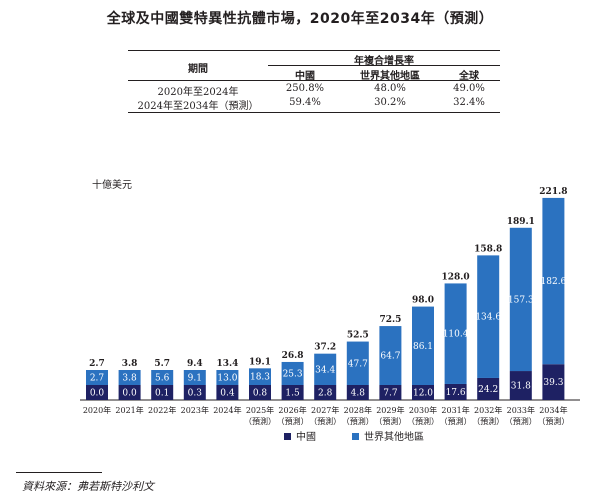 The height and width of the screenshot is (496, 600). What do you see at coordinates (195, 364) in the screenshot?
I see `total-label: 9.4` at bounding box center [195, 364].